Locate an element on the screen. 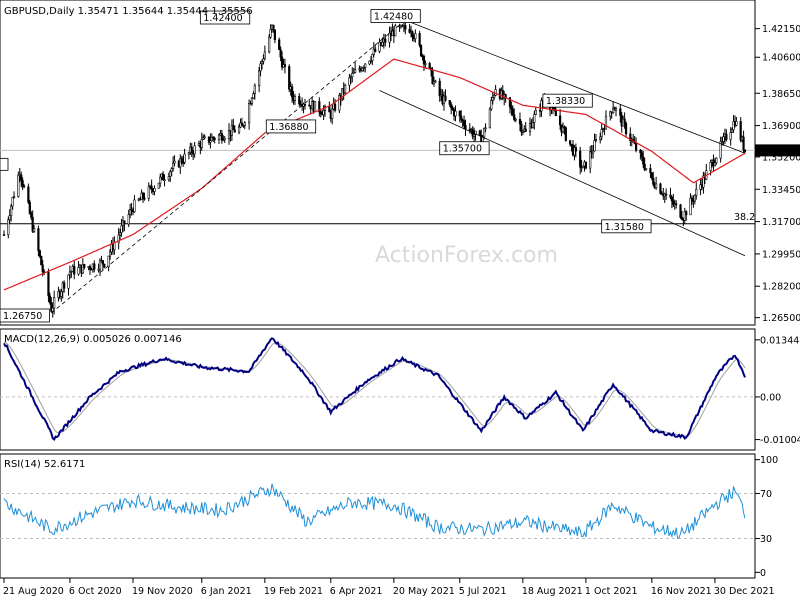 This screenshot has width=800, height=600. rsi-panel-title: RSI(14) 52.6171 is located at coordinates (44, 464).